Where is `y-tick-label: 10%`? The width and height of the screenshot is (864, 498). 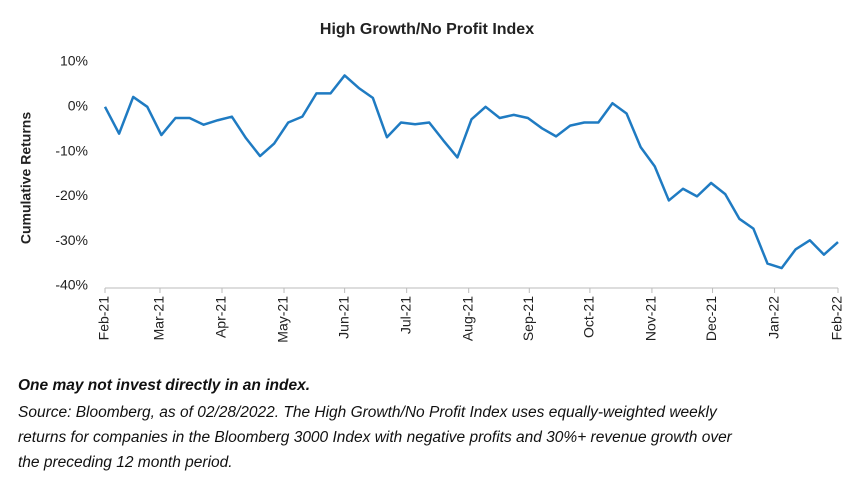
y-tick-label: 10% is located at coordinates (74, 61).